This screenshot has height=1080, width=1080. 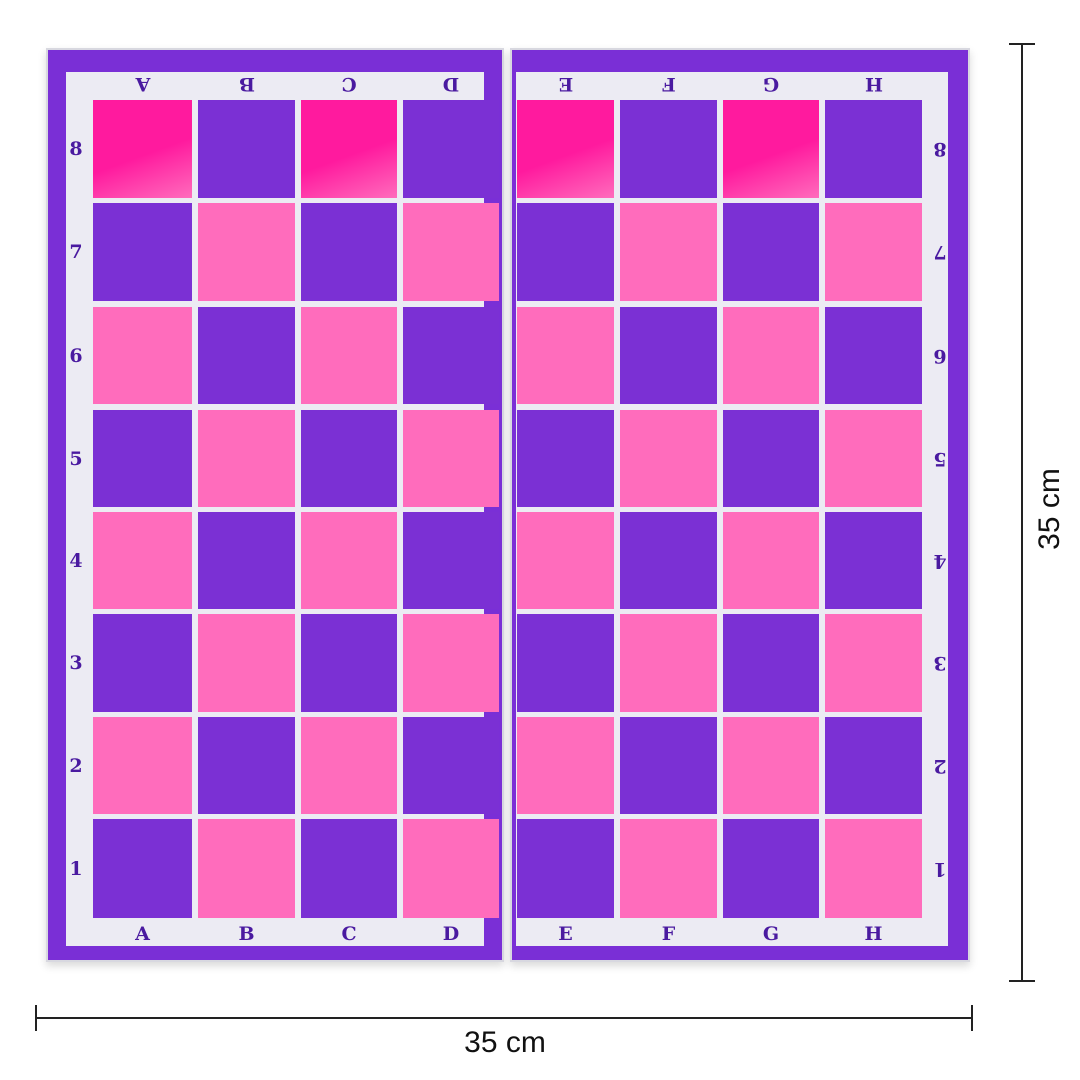 I want to click on square-c4, so click(x=349, y=560).